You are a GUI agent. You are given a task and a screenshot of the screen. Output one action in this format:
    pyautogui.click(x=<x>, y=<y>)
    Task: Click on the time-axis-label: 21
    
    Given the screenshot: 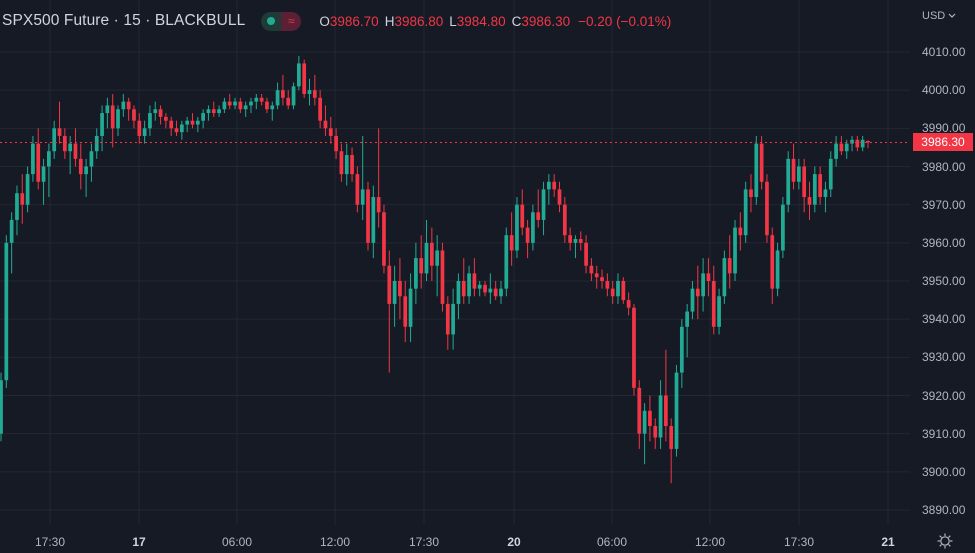 What is the action you would take?
    pyautogui.click(x=888, y=542)
    